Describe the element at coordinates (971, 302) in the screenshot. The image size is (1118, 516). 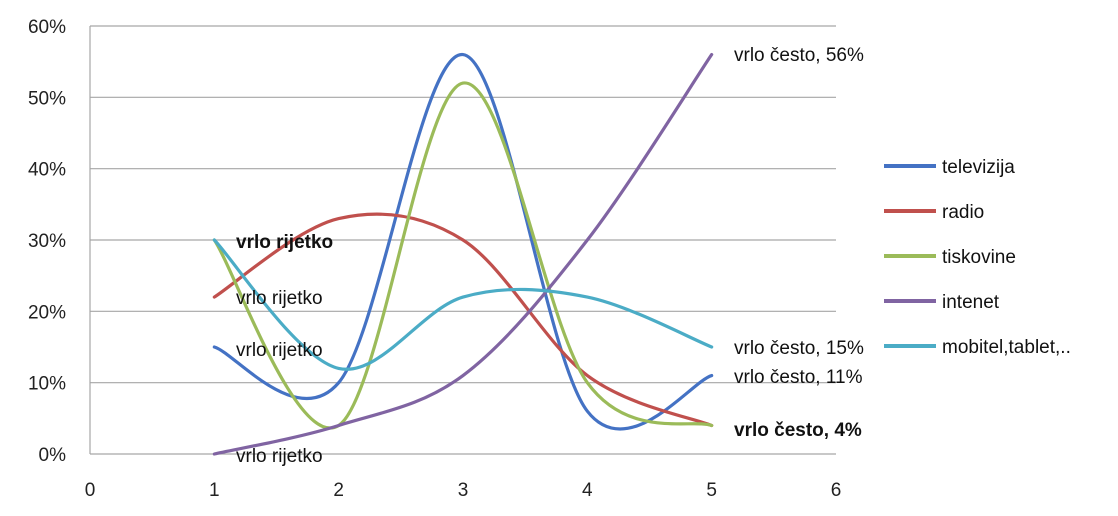
I see `legend-label: intenet` at that location.